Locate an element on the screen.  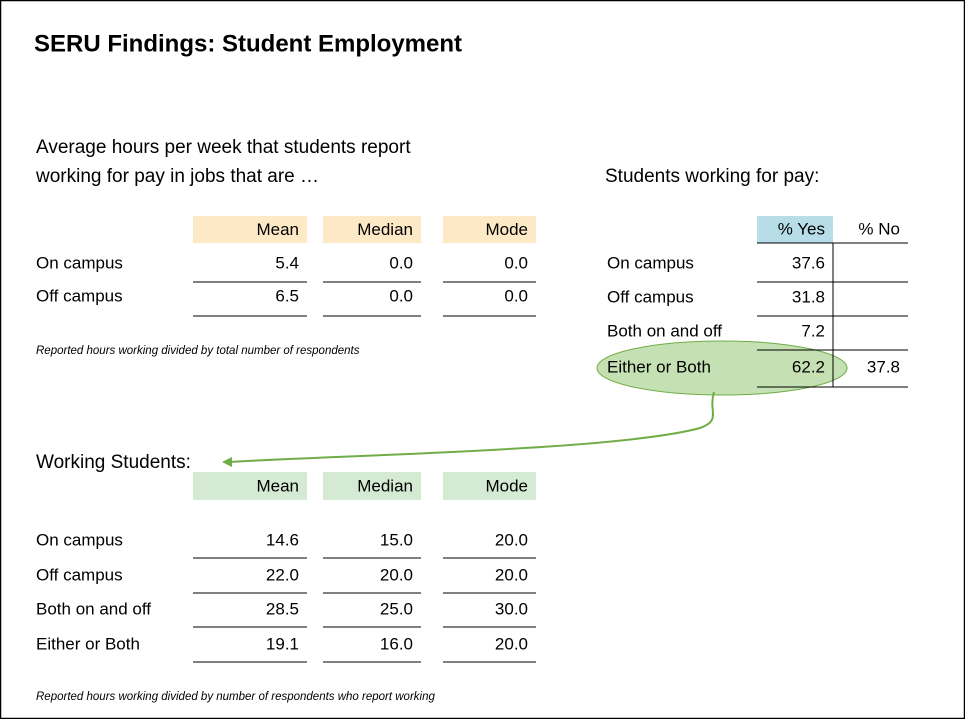
column-header: % Yes is located at coordinates (801, 228).